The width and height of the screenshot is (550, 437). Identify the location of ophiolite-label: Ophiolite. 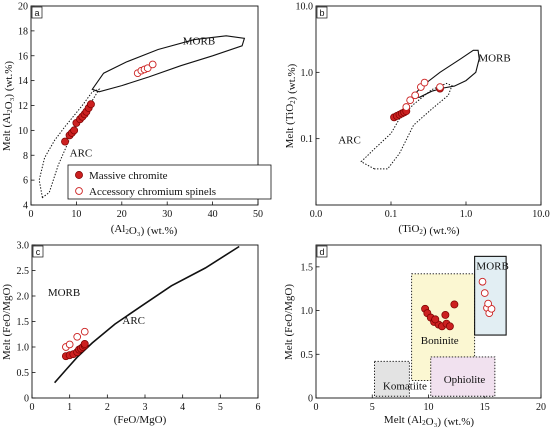
(465, 380).